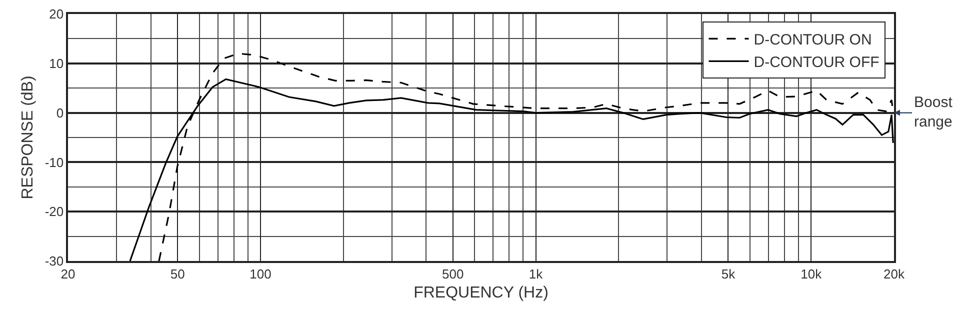  I want to click on y-tick-label: 20, so click(56, 14).